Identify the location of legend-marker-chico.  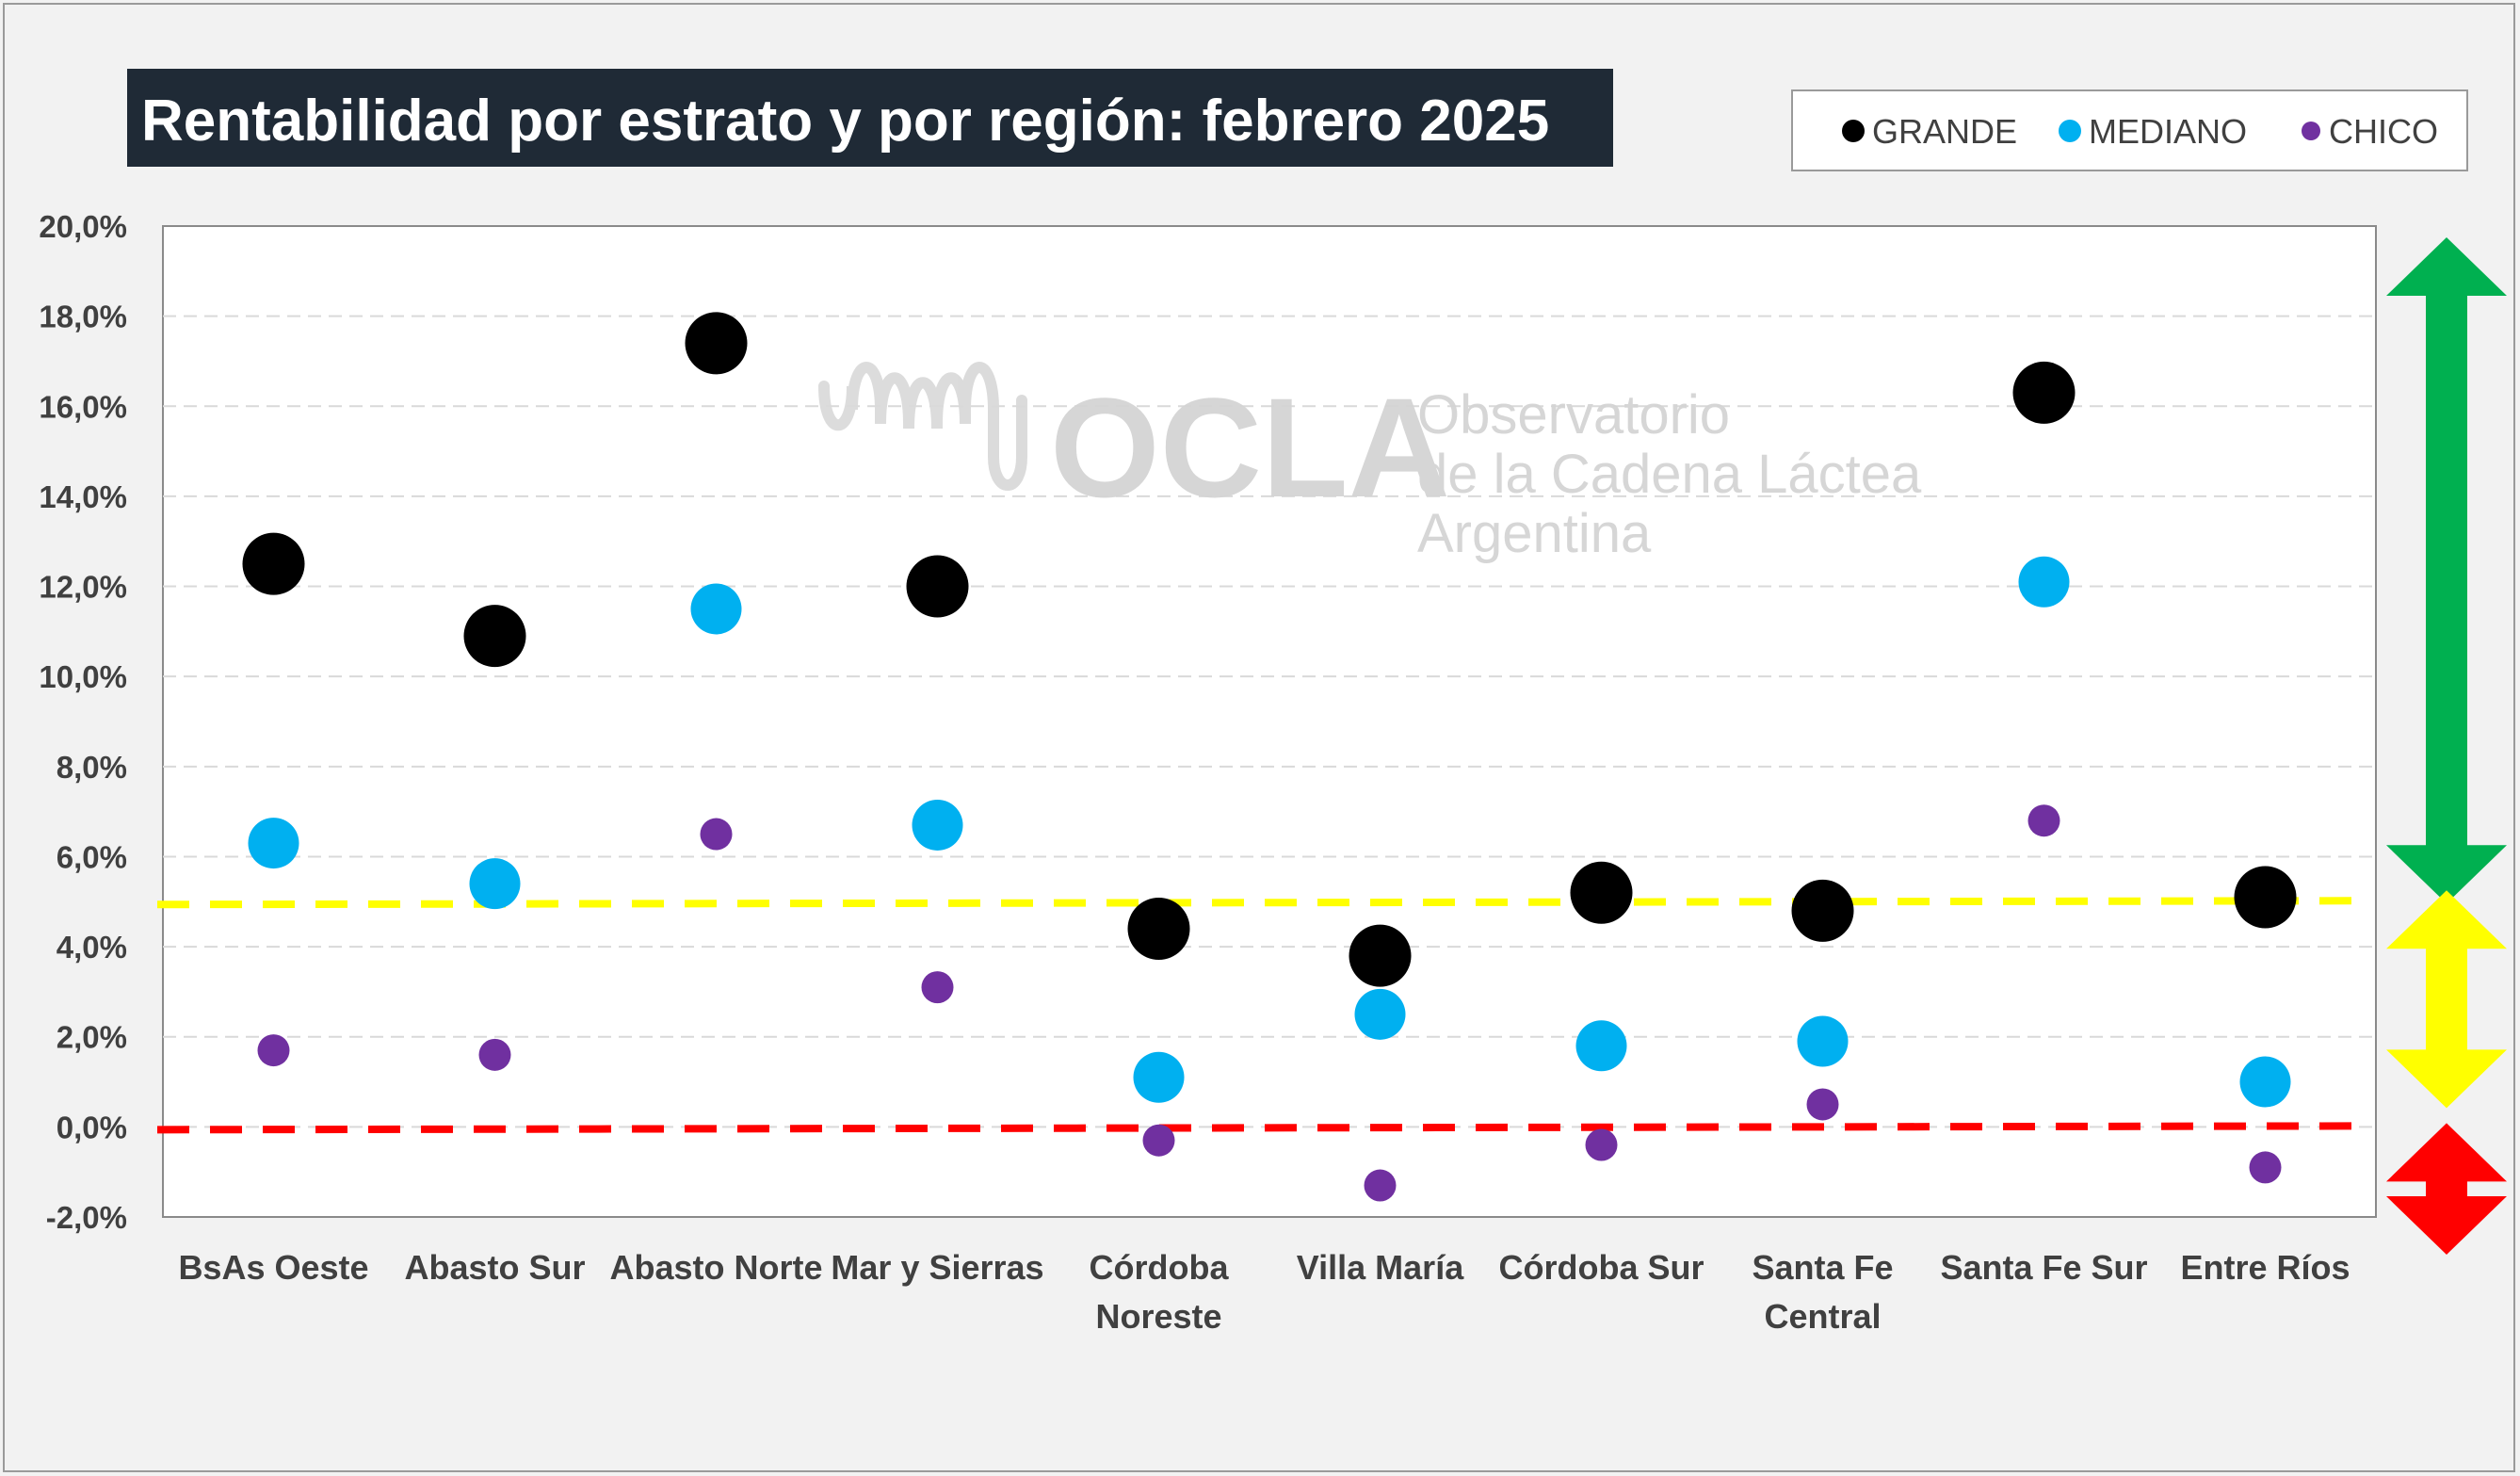
(2311, 131).